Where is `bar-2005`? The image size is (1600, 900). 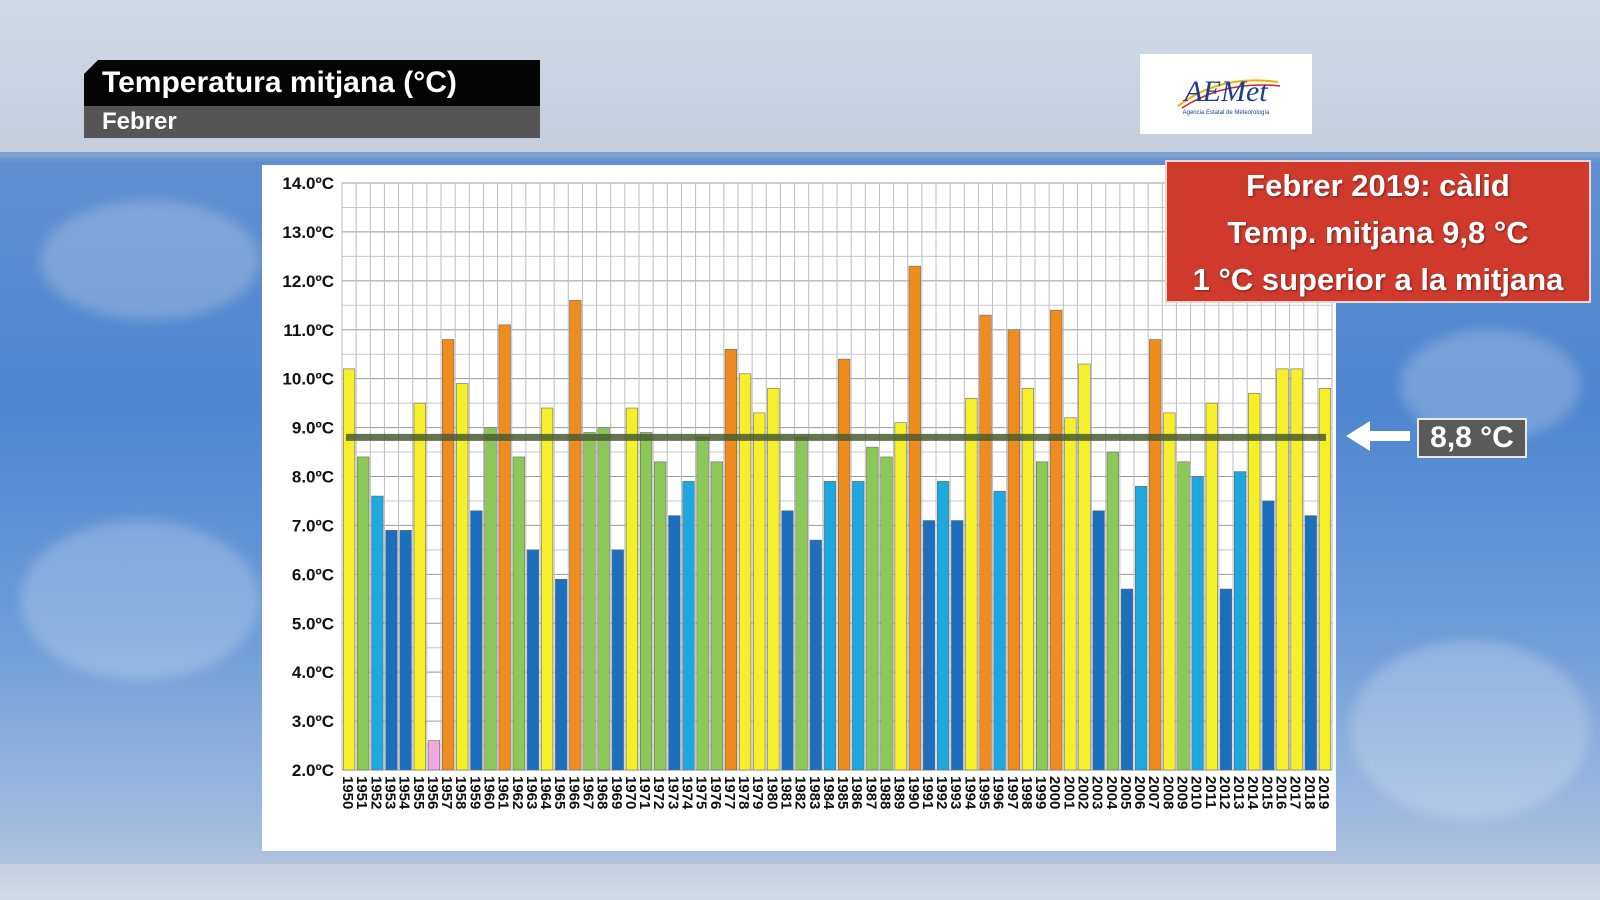 bar-2005 is located at coordinates (1127, 679).